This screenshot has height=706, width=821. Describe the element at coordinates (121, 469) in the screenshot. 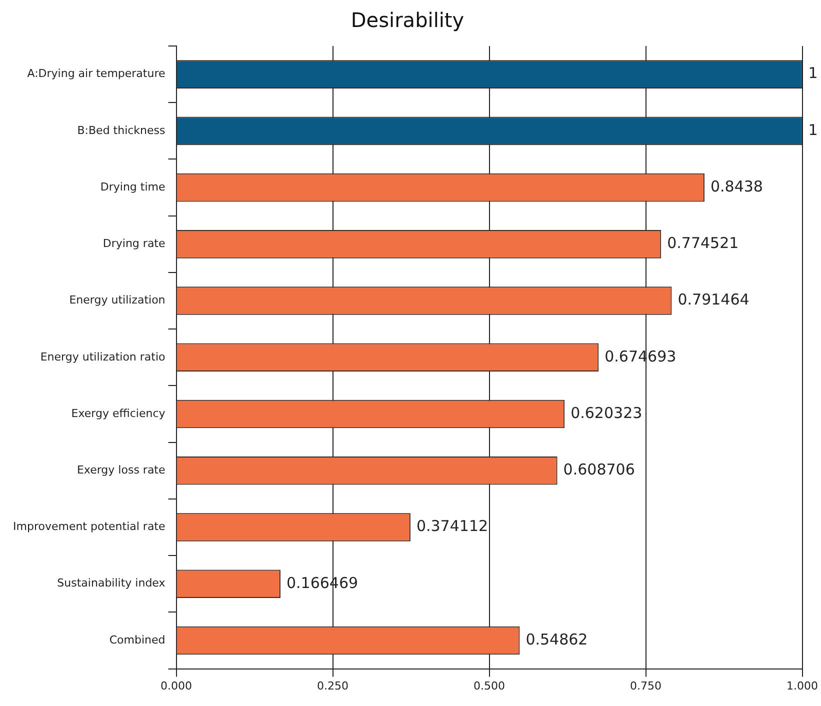

I see `y-tick-label: Exergy loss rate` at that location.